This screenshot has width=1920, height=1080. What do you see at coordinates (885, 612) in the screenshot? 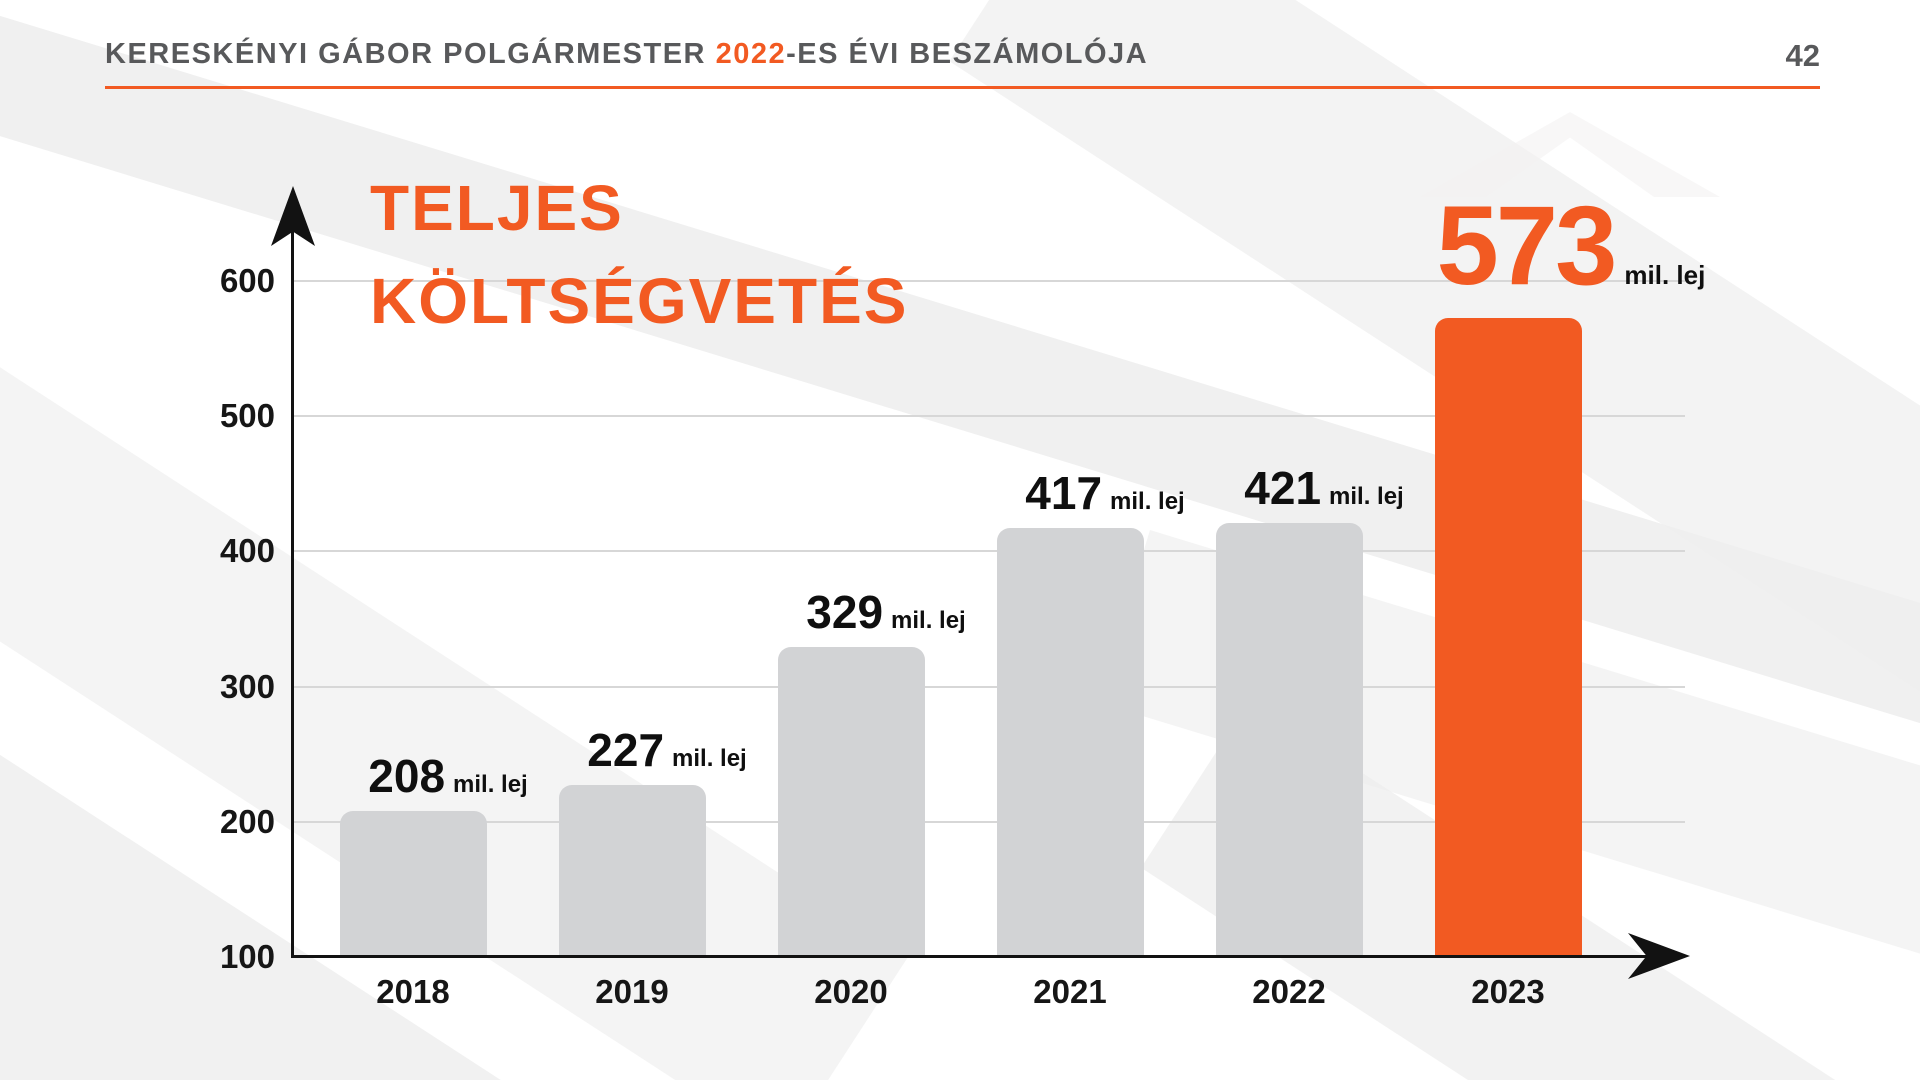
I see `value-label-2020: 329 mil. lej` at bounding box center [885, 612].